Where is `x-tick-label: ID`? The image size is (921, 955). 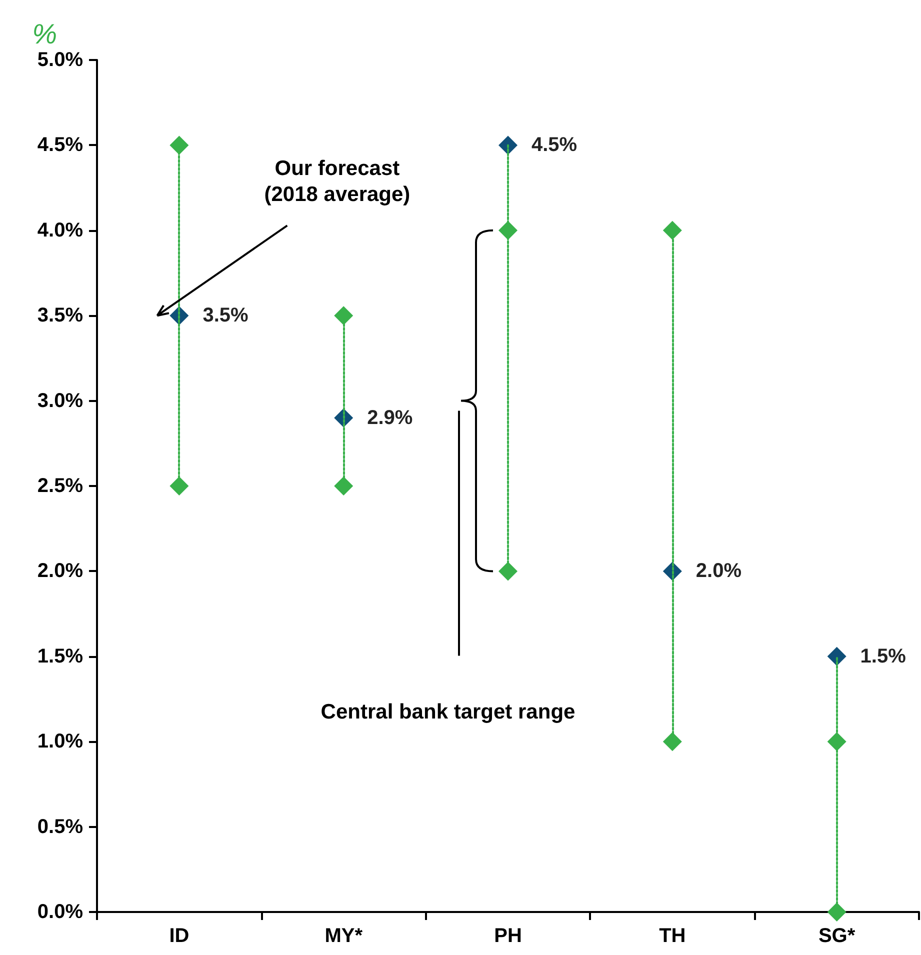
x-tick-label: ID is located at coordinates (179, 936).